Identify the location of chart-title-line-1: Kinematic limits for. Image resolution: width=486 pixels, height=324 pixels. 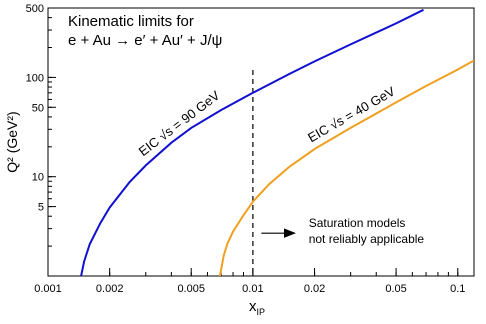
(131, 21).